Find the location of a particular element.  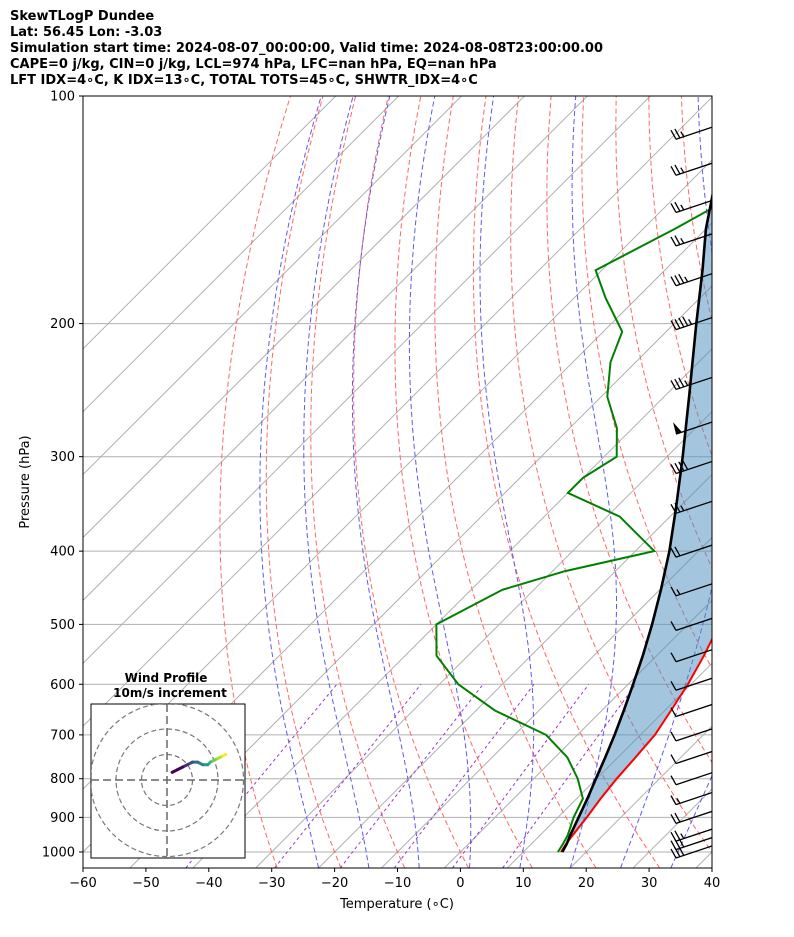

cin-shading is located at coordinates (636, 524).